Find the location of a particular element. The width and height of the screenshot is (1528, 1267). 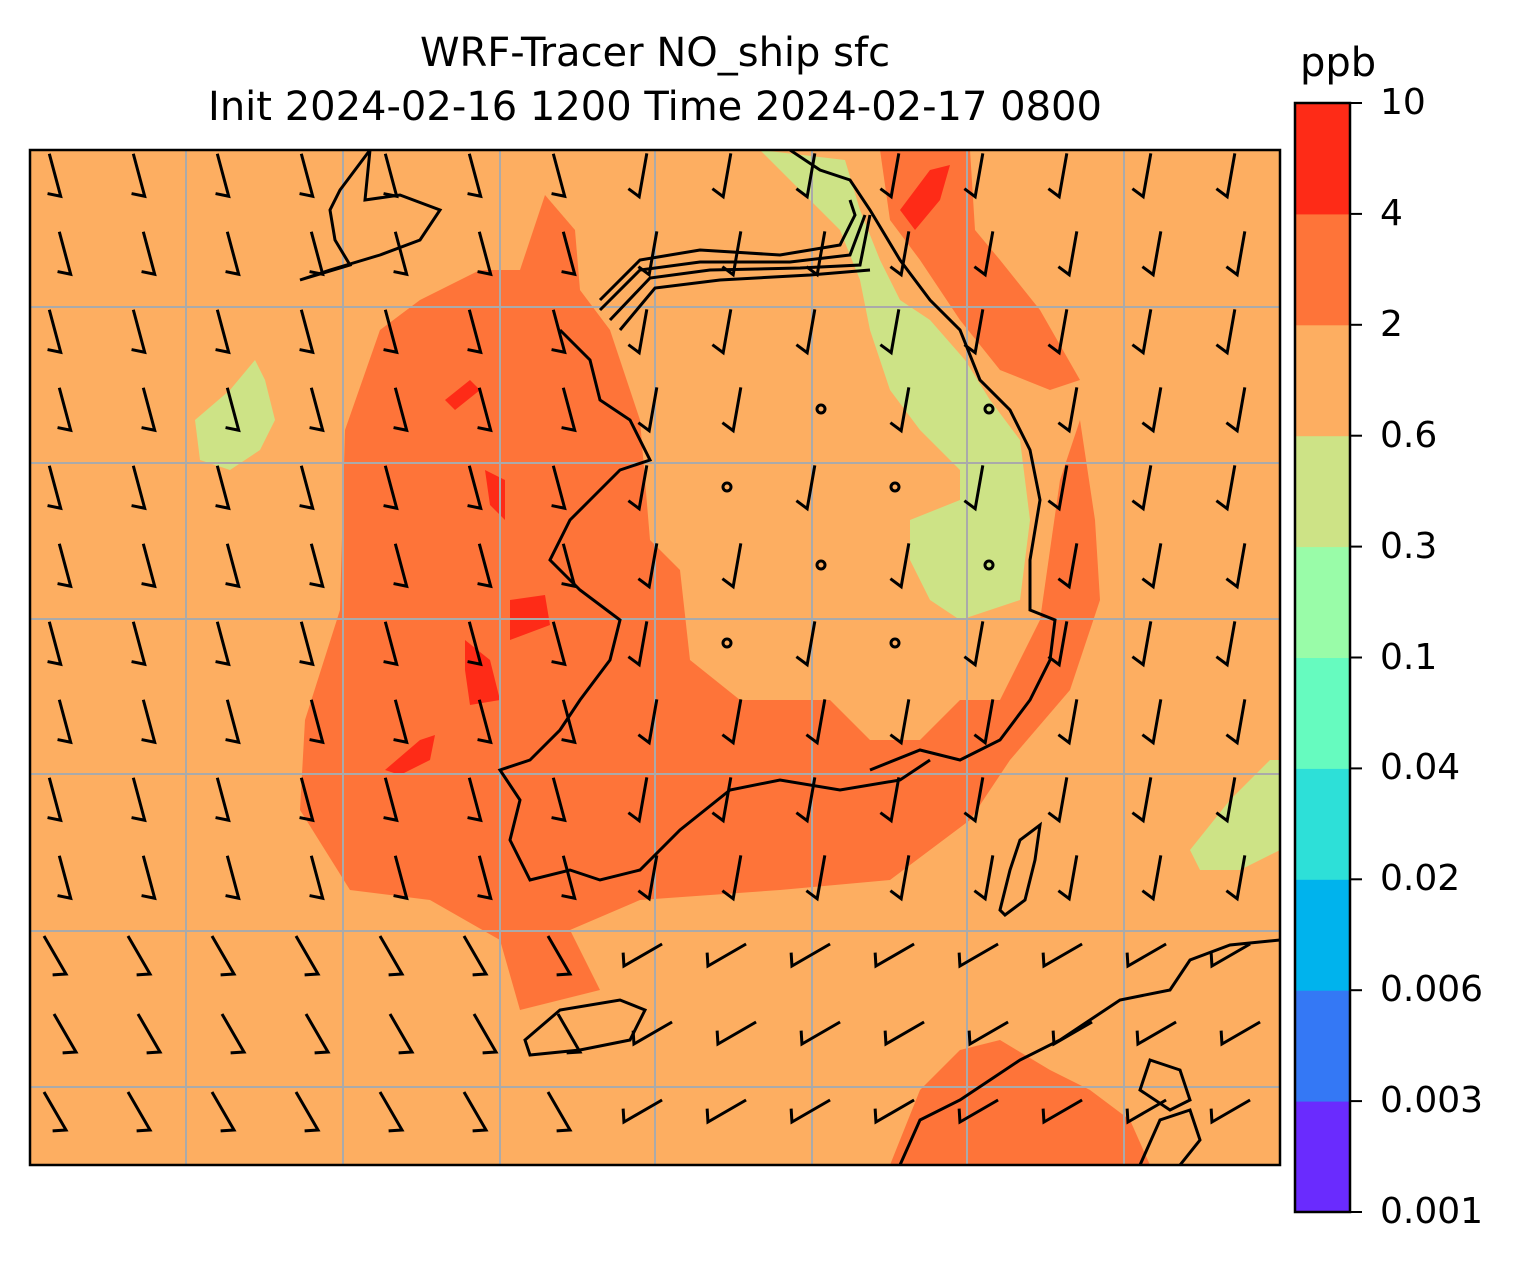

colorbar-tick-label: 0.02 is located at coordinates (1420, 879).